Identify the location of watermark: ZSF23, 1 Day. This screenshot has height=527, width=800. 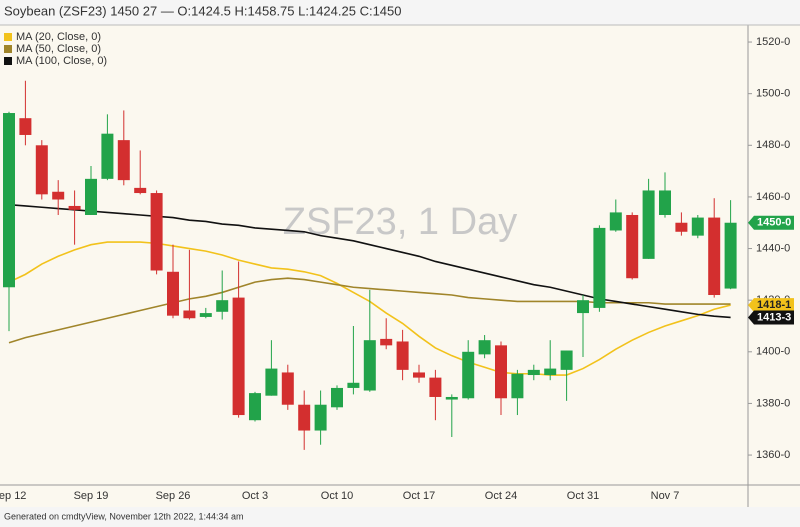
(400, 222).